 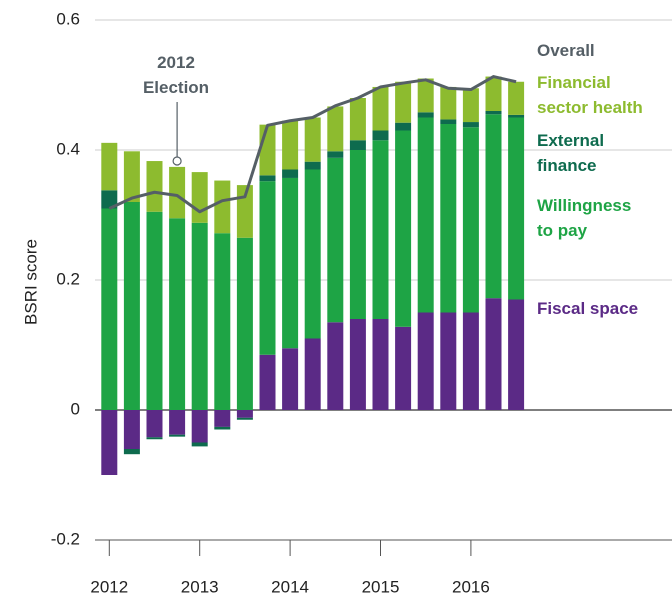 I want to click on x-tick-label: 2015, so click(x=381, y=586).